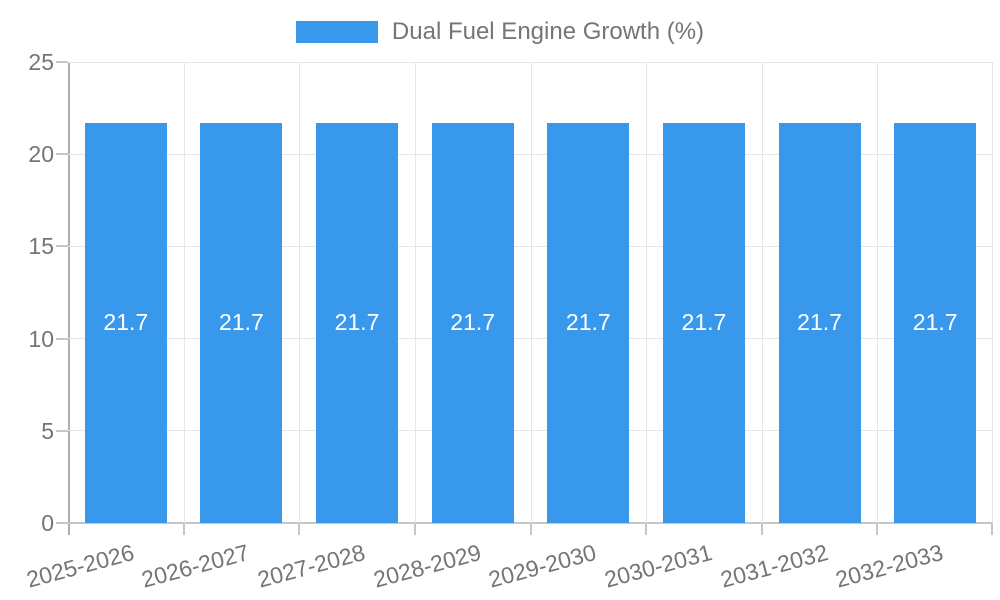 The height and width of the screenshot is (600, 1000). What do you see at coordinates (69, 298) in the screenshot?
I see `y-axis-line` at bounding box center [69, 298].